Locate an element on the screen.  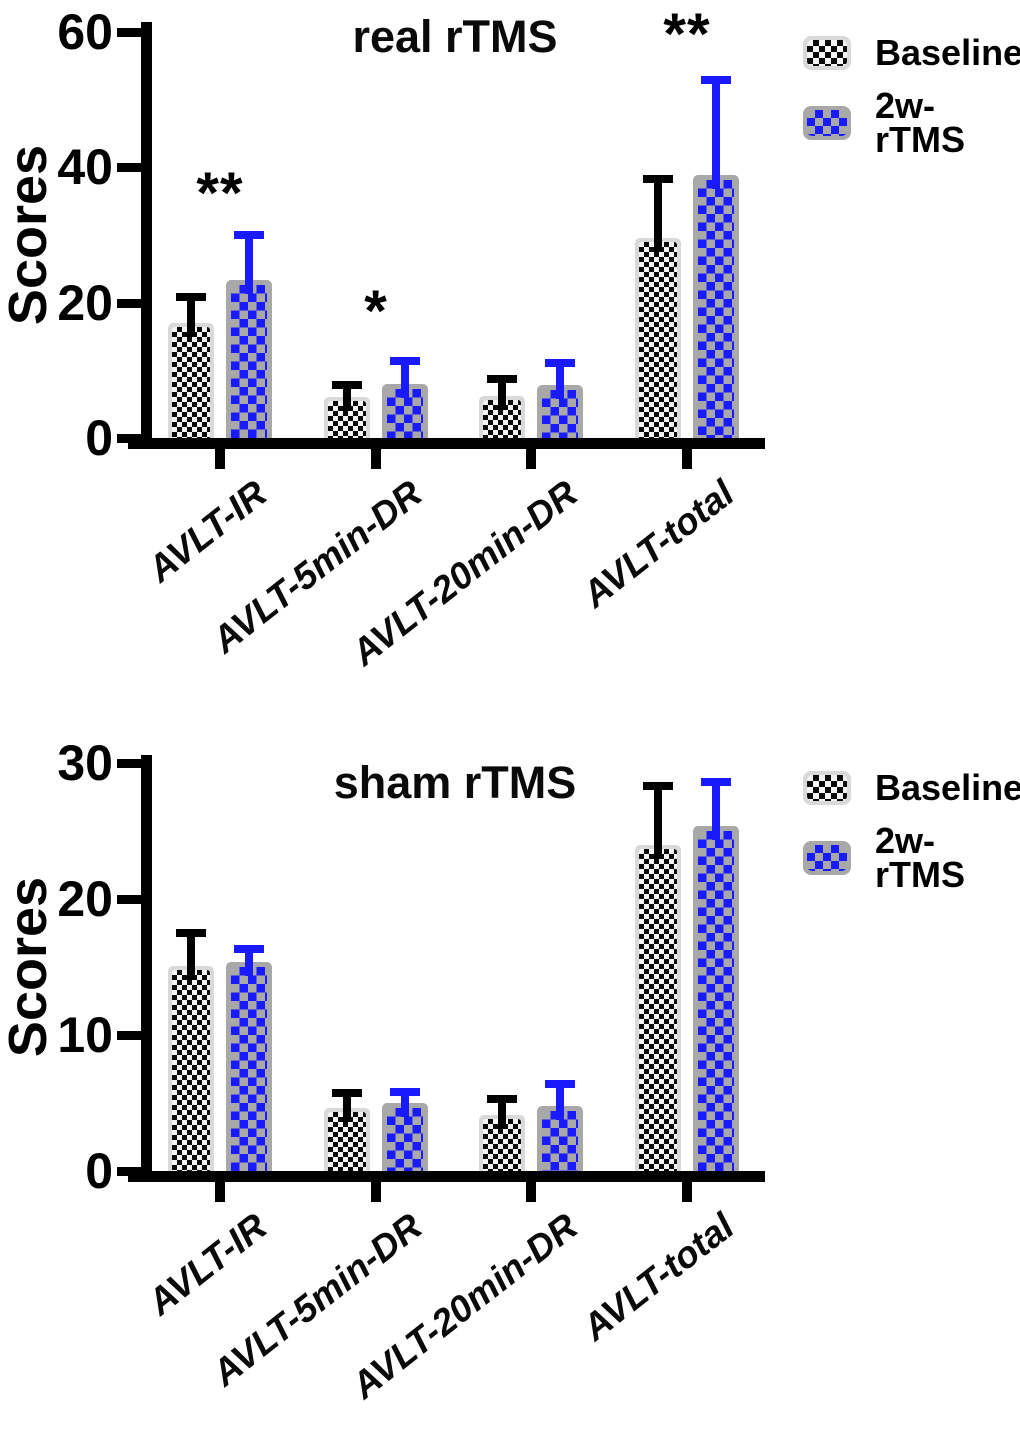
chart-title-sham-rtms: sham rTMS is located at coordinates (455, 782).